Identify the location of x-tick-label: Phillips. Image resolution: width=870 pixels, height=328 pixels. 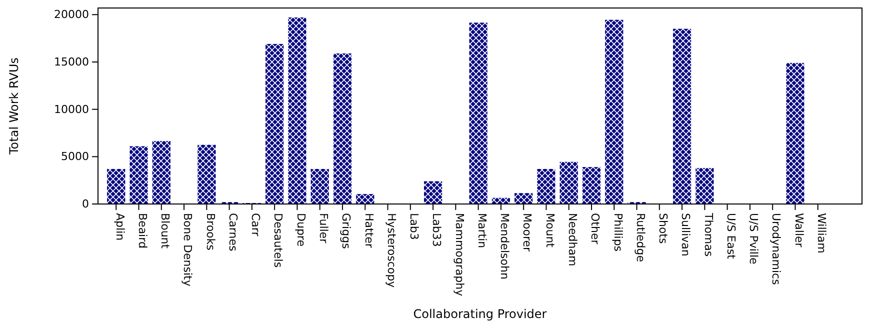
(617, 232).